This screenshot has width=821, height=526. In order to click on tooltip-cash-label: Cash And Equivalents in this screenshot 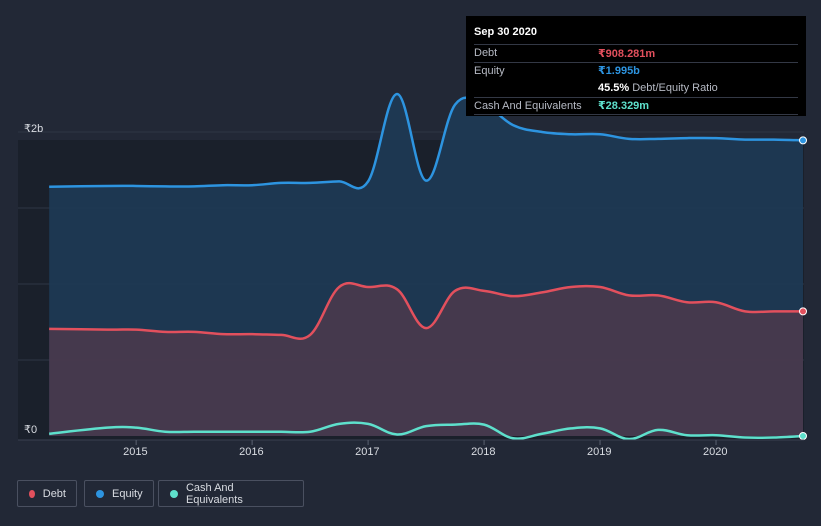, I will do `click(528, 105)`.